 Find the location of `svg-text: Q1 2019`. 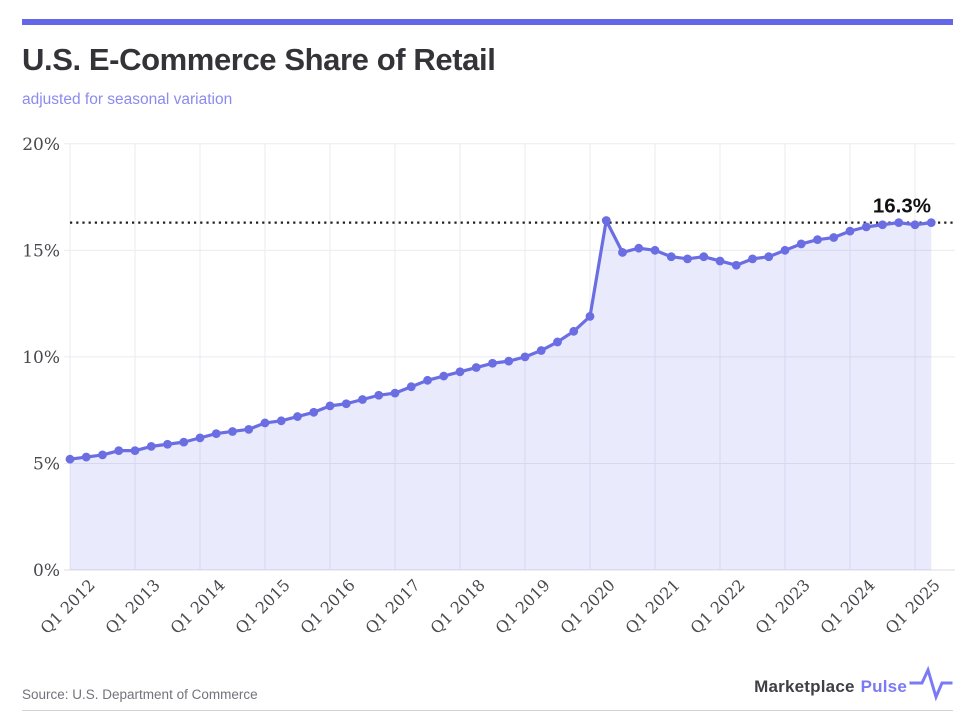

svg-text: Q1 2019 is located at coordinates (523, 606).